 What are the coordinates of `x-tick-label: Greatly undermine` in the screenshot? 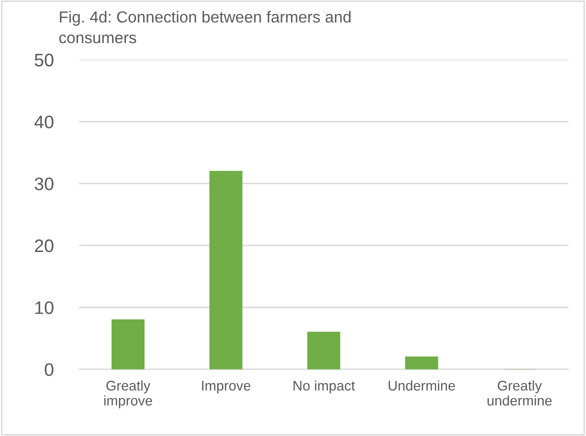 It's located at (520, 393).